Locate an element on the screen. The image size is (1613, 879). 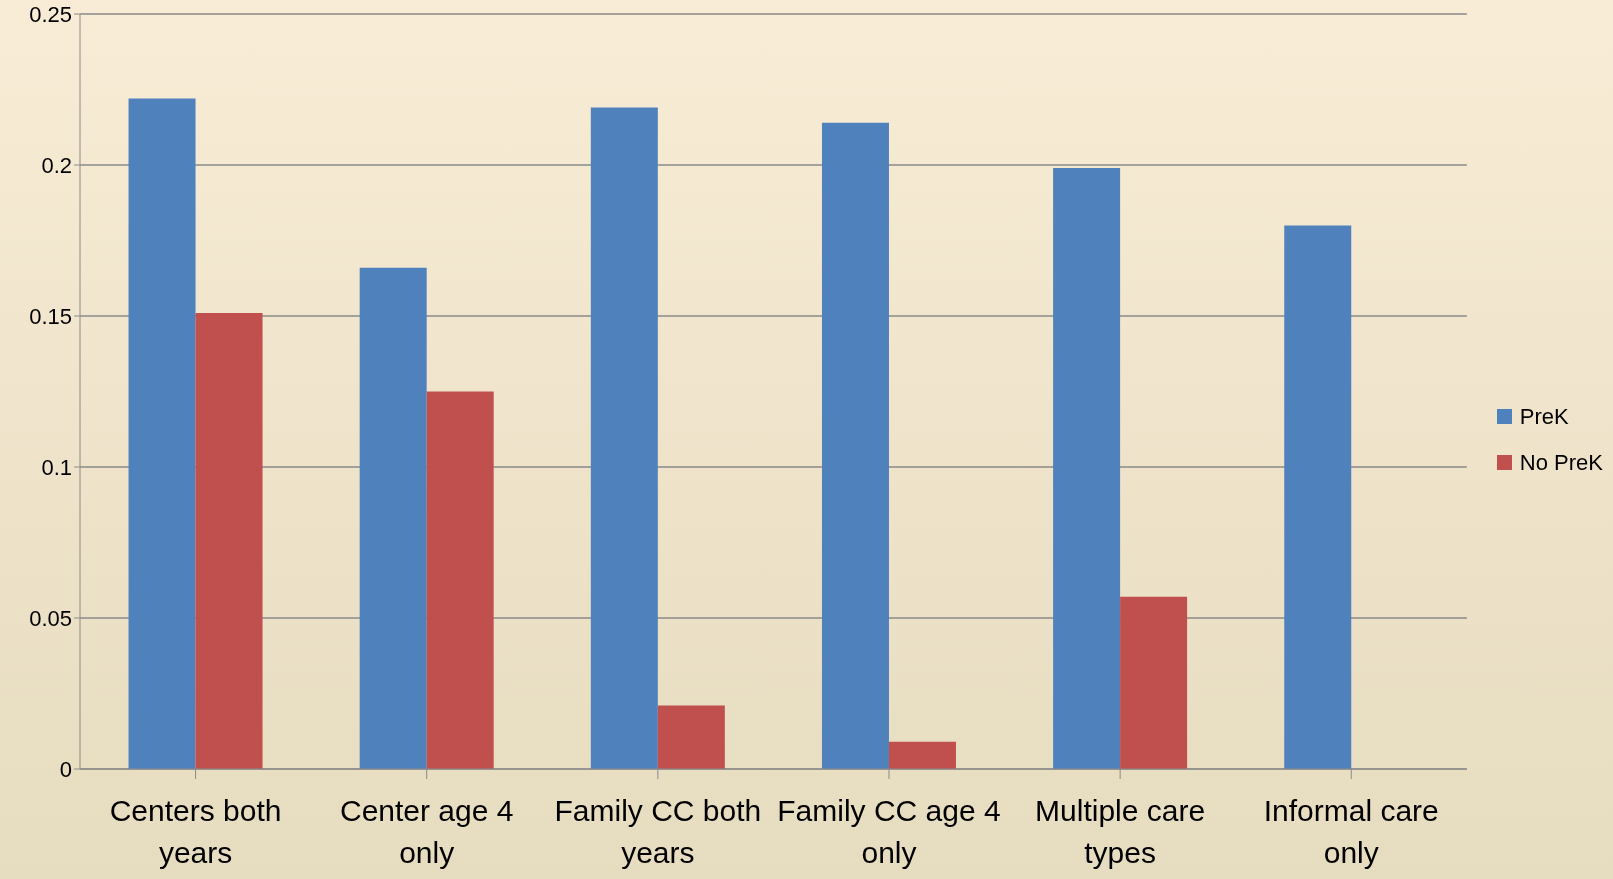
y-tick-label: 0 is located at coordinates (65, 769).